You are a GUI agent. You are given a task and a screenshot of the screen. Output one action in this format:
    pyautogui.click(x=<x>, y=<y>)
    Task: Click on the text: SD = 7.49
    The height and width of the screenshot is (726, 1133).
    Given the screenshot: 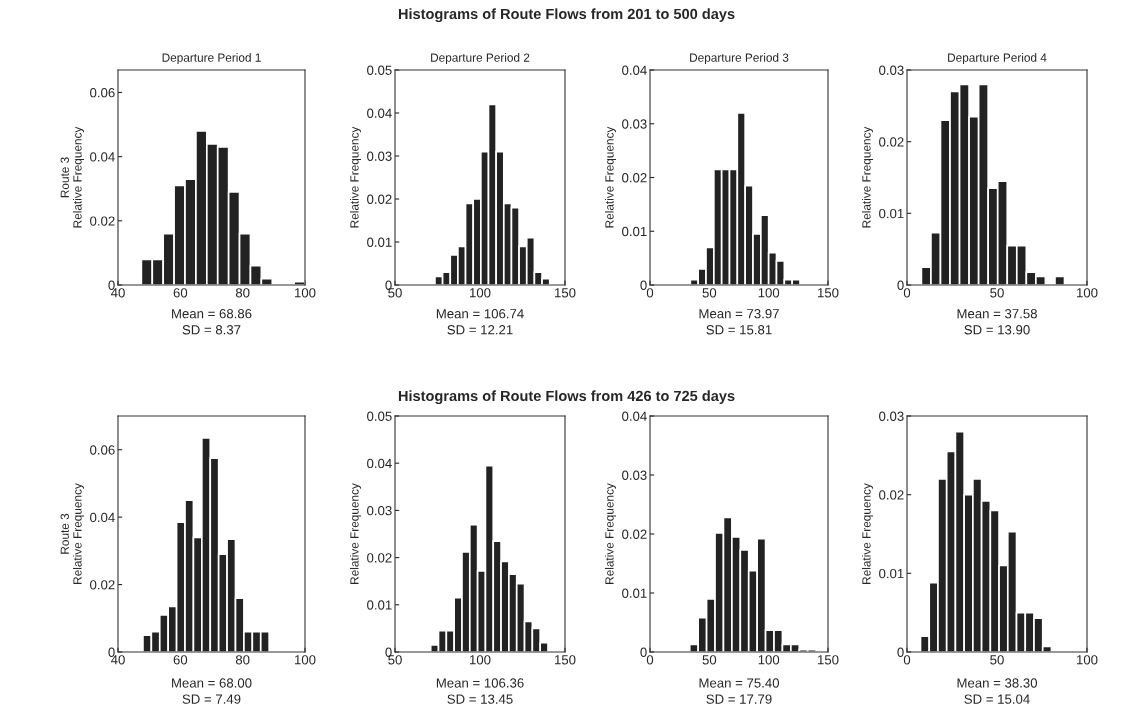 What is the action you would take?
    pyautogui.click(x=211, y=699)
    